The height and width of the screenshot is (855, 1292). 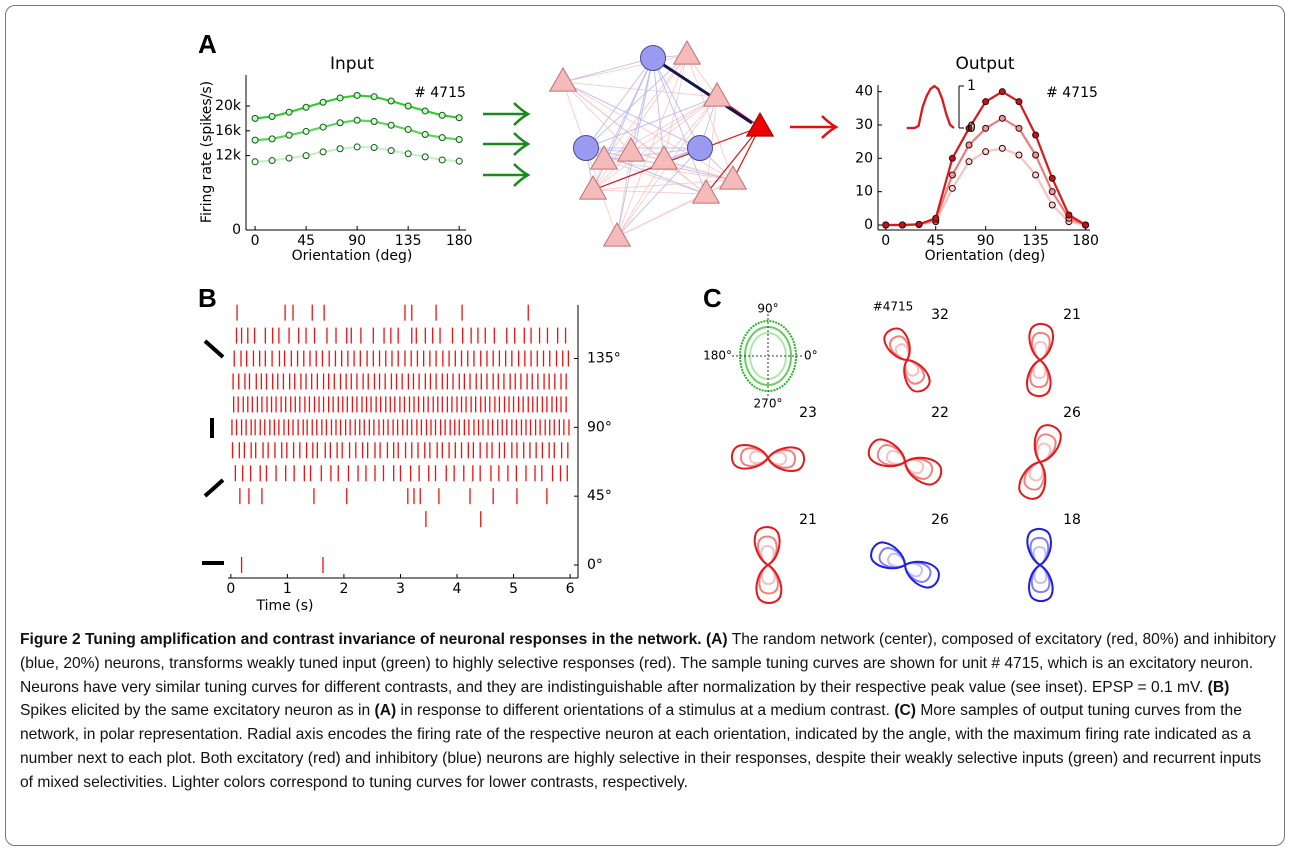 What do you see at coordinates (985, 256) in the screenshot?
I see `x-axis-label: Orientation (deg)` at bounding box center [985, 256].